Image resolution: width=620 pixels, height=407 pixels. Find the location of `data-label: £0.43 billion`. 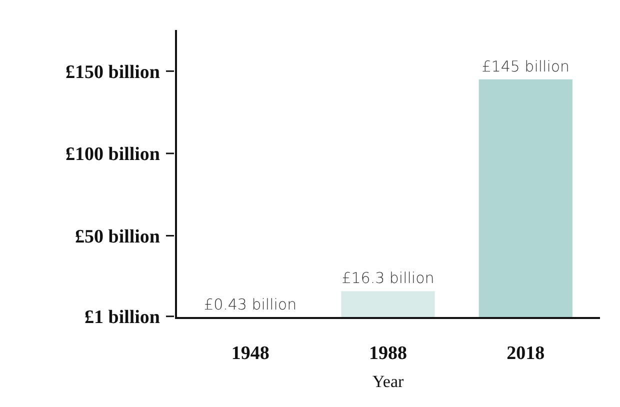

data-label: £0.43 billion is located at coordinates (250, 304).